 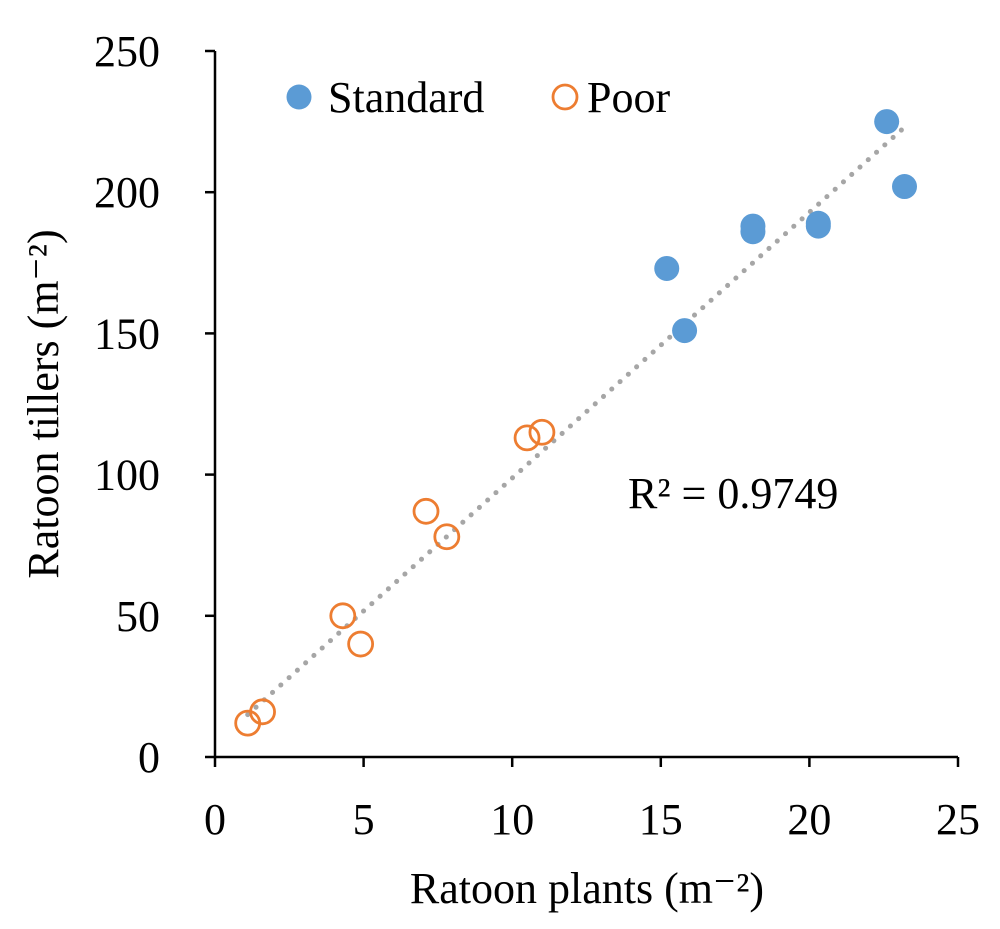 I want to click on legend-label-standard: Standard, so click(x=406, y=97).